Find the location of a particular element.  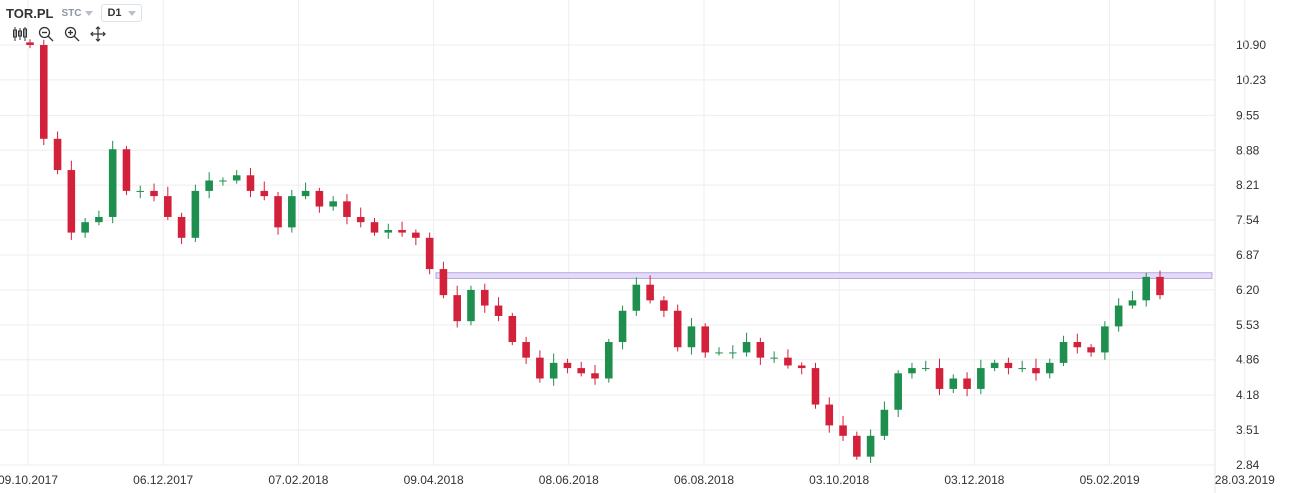

x-tick-label: 07.02.2018 is located at coordinates (298, 480).